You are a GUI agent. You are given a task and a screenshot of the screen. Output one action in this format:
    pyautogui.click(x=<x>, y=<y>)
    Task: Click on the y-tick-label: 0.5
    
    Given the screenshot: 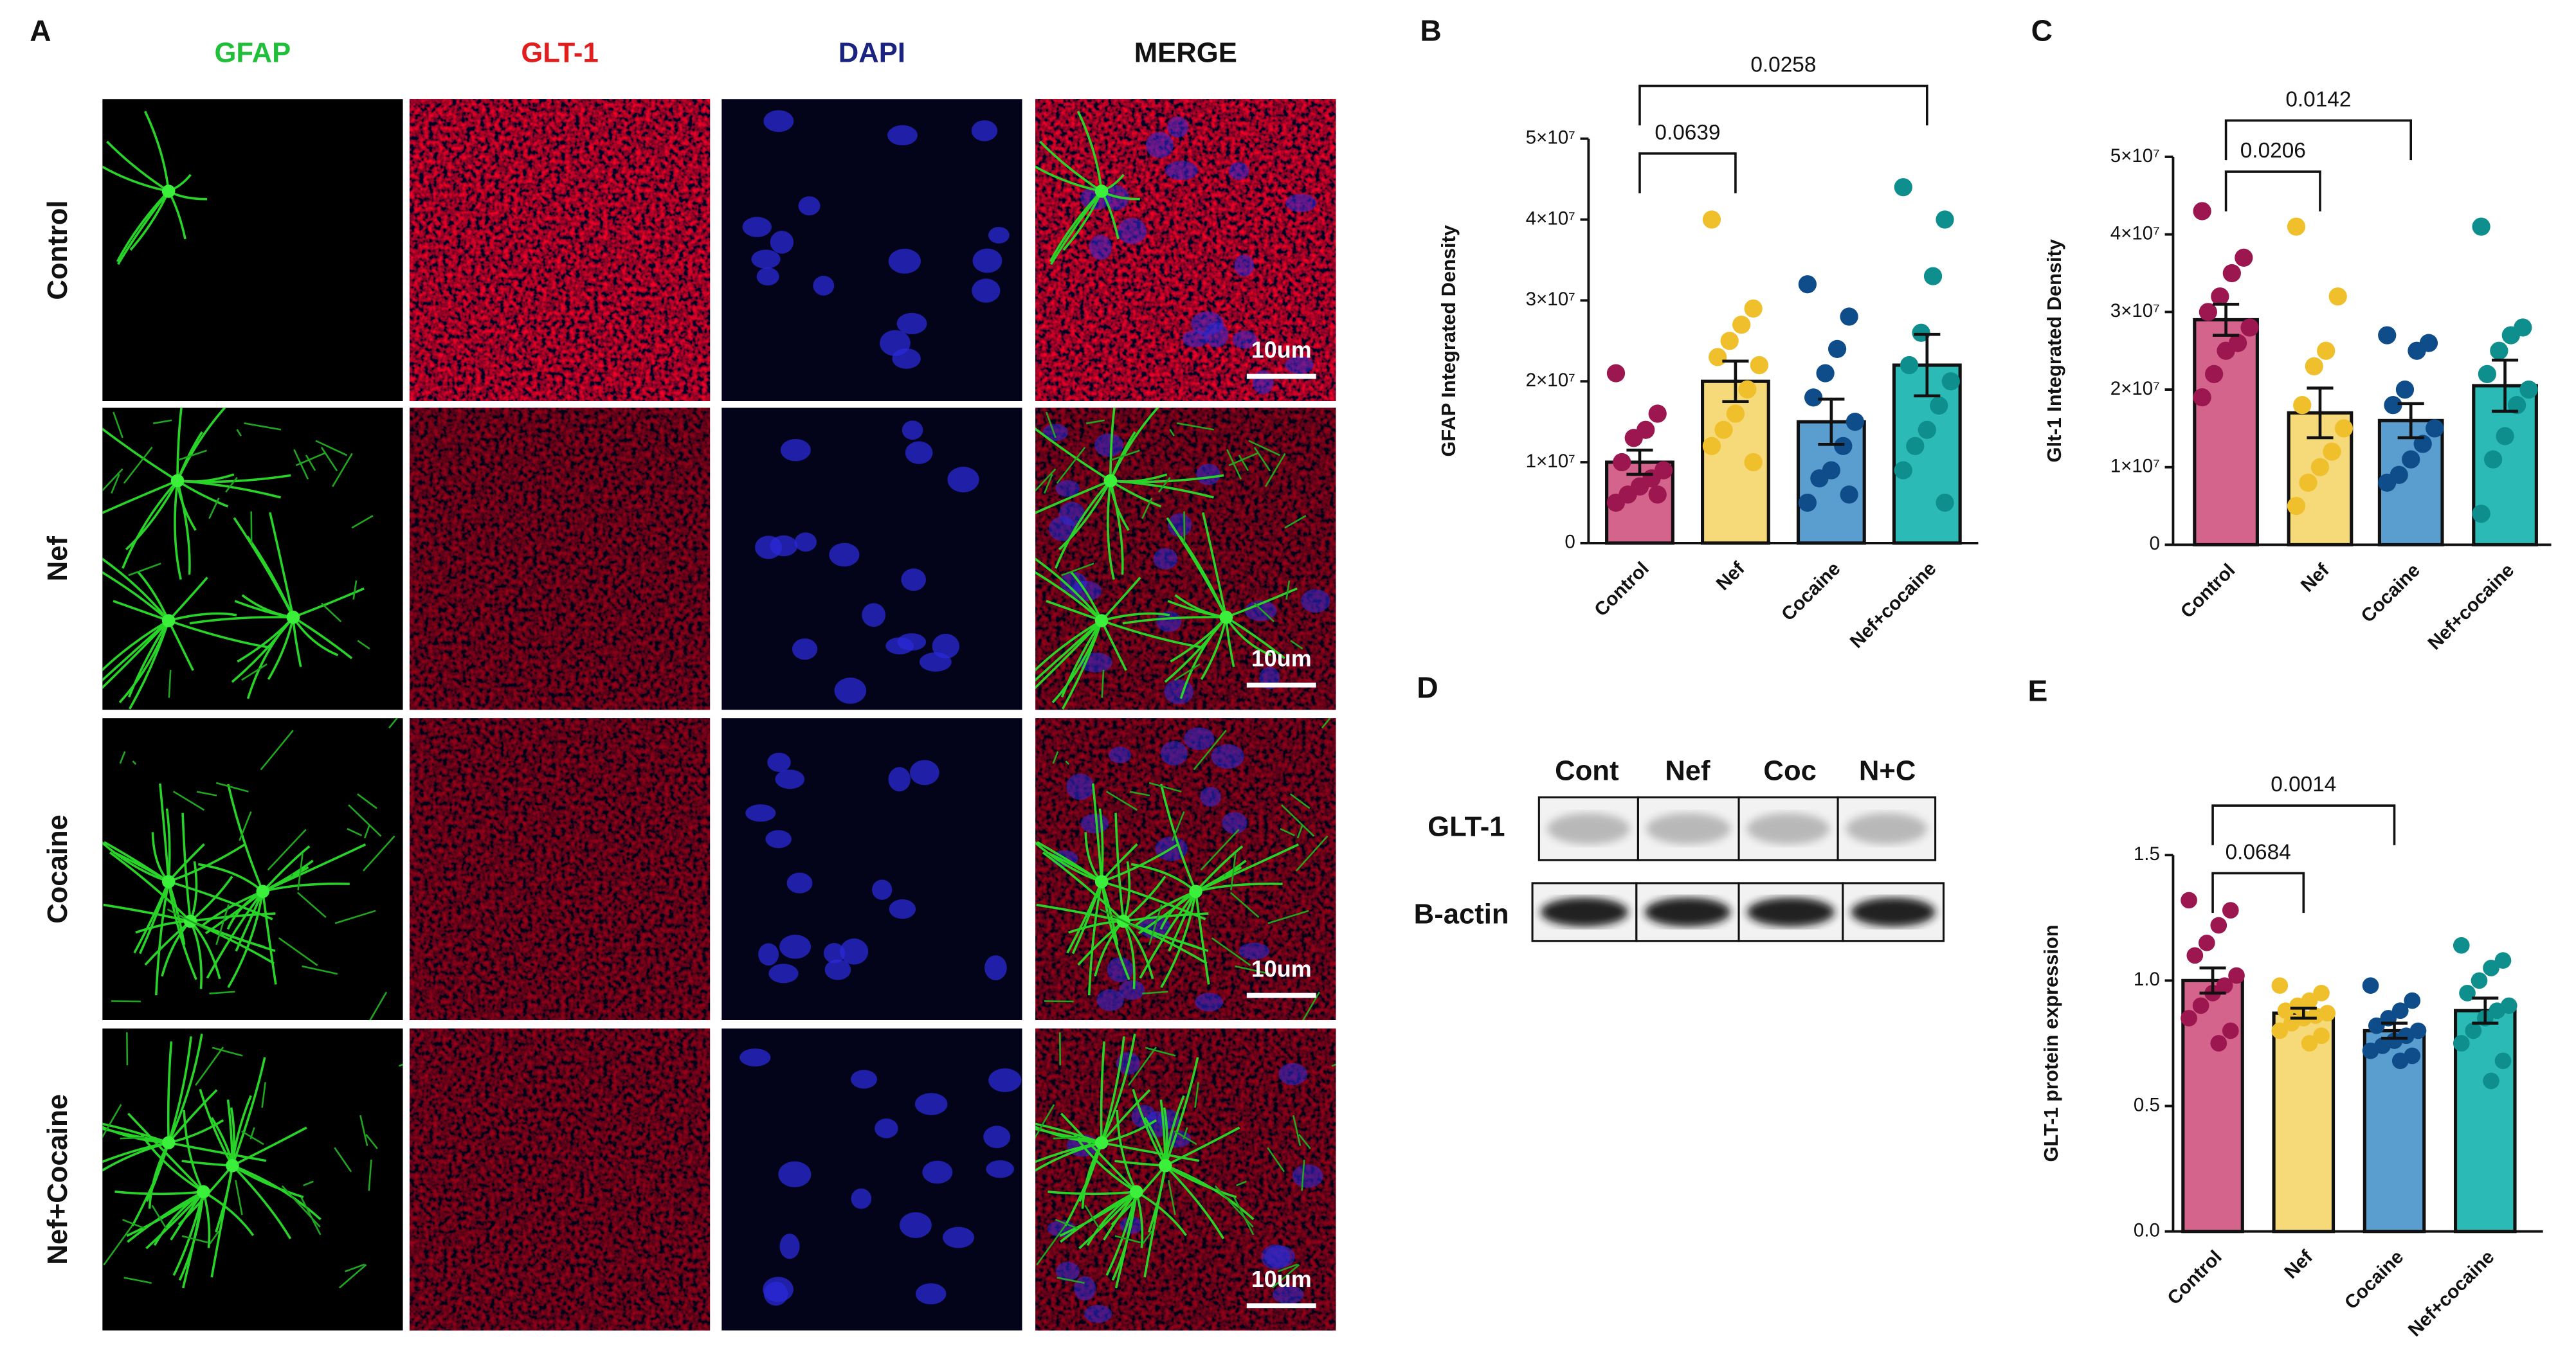 What is the action you would take?
    pyautogui.click(x=2147, y=1104)
    